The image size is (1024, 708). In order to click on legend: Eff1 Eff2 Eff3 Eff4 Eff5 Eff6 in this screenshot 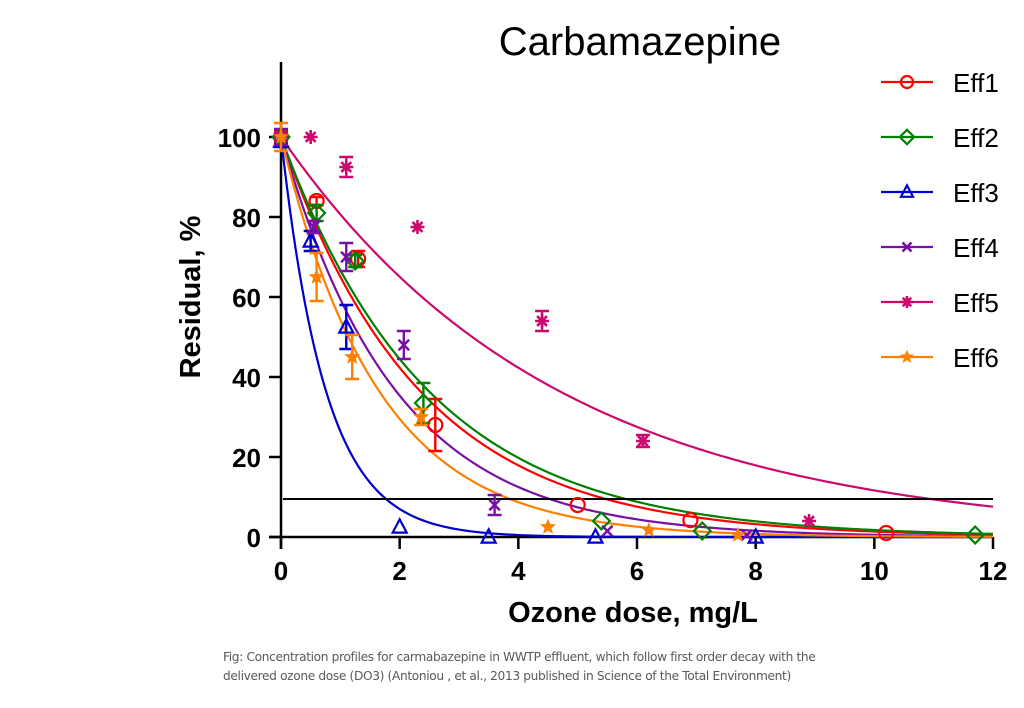, I will do `click(940, 220)`.